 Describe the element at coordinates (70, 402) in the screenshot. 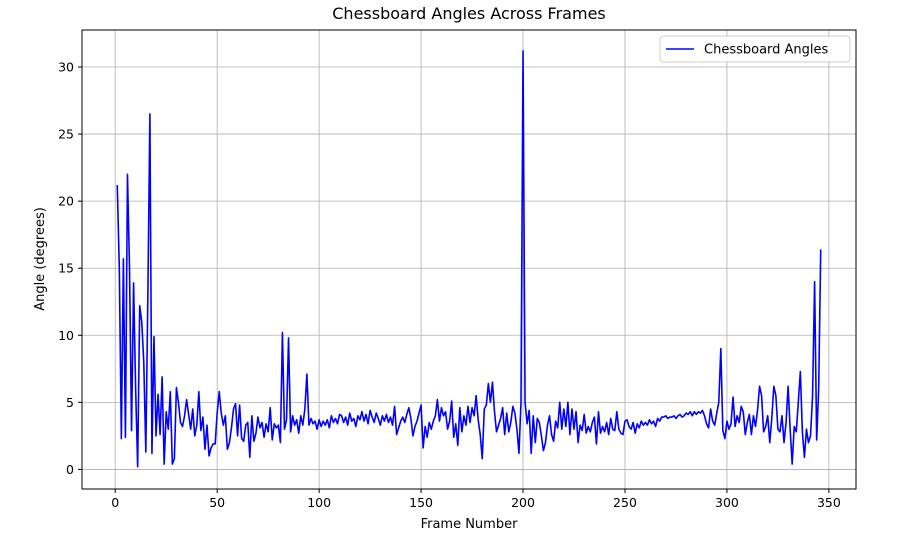

I see `y-tick-label: 5` at that location.